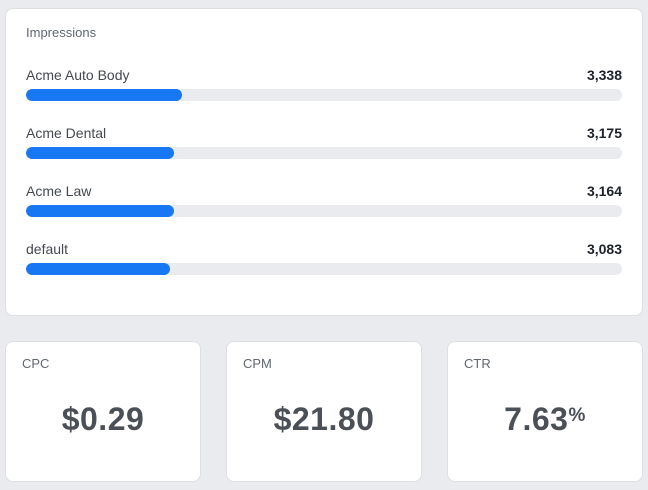  What do you see at coordinates (47, 249) in the screenshot?
I see `bar-label: default` at bounding box center [47, 249].